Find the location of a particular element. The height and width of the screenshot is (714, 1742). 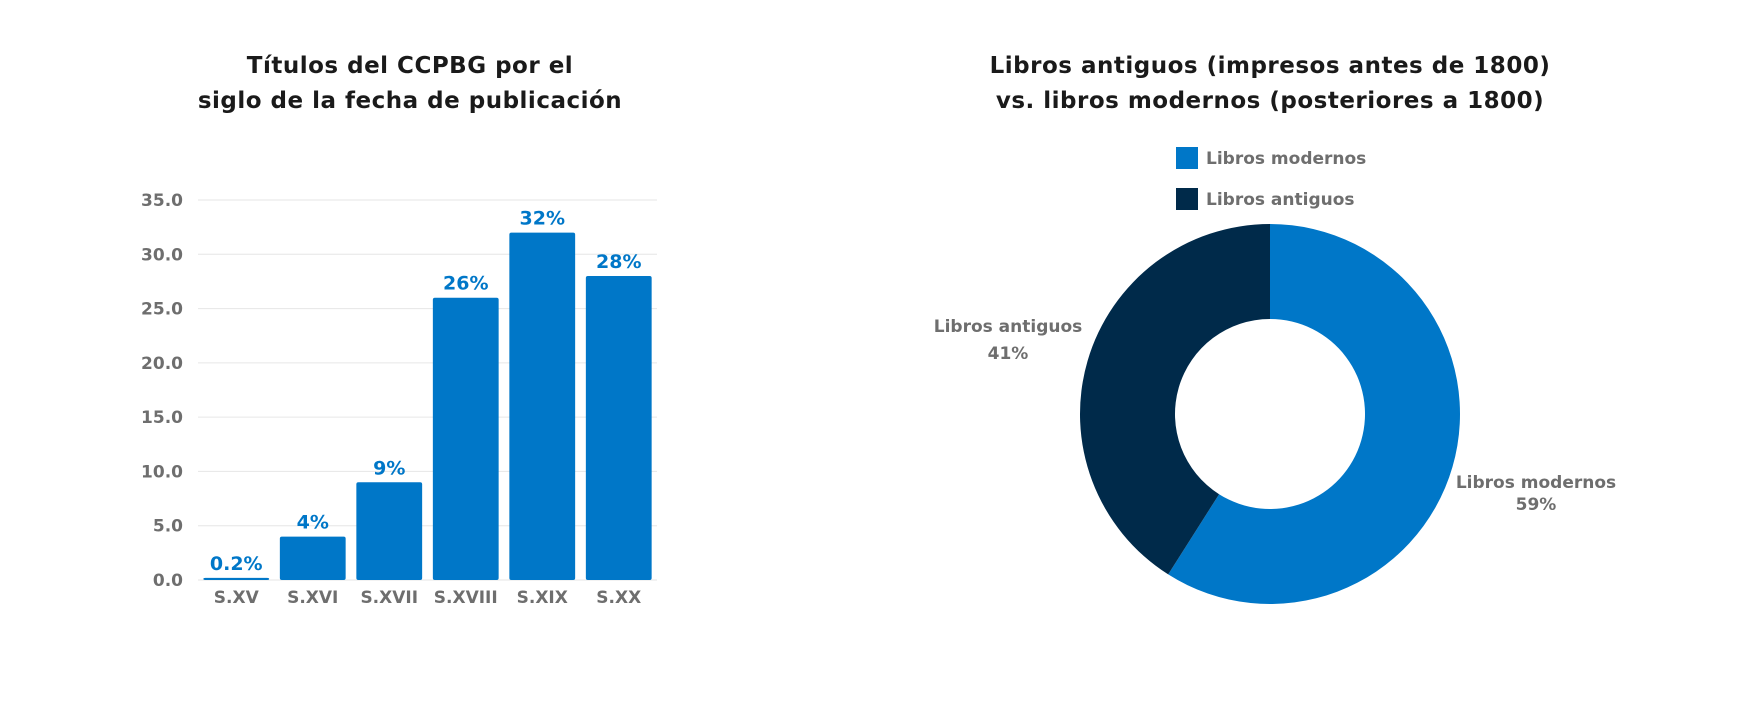

y-tick-label: 20.0 is located at coordinates (162, 364).